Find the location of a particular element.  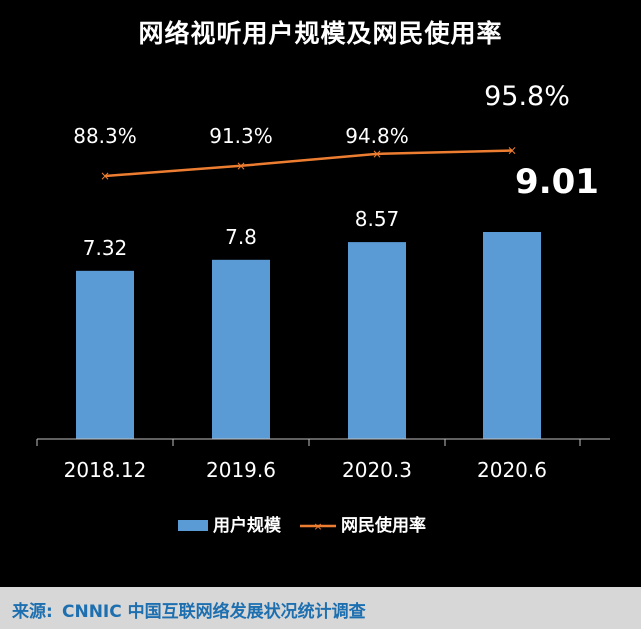

line-point-2020.3: × is located at coordinates (377, 154).